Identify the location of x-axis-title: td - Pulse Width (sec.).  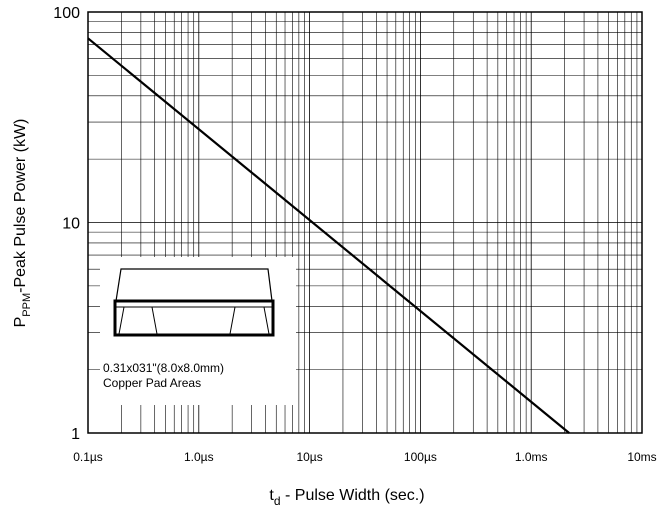
(346, 497).